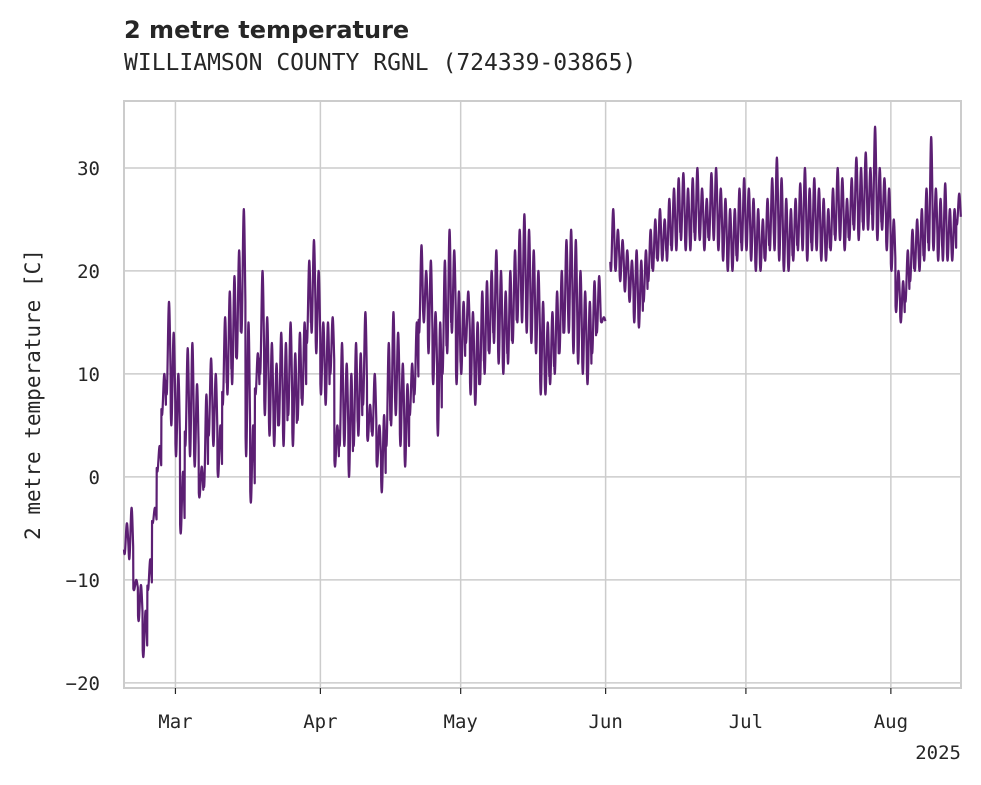  I want to click on x-tick-label: Jun, so click(605, 722).